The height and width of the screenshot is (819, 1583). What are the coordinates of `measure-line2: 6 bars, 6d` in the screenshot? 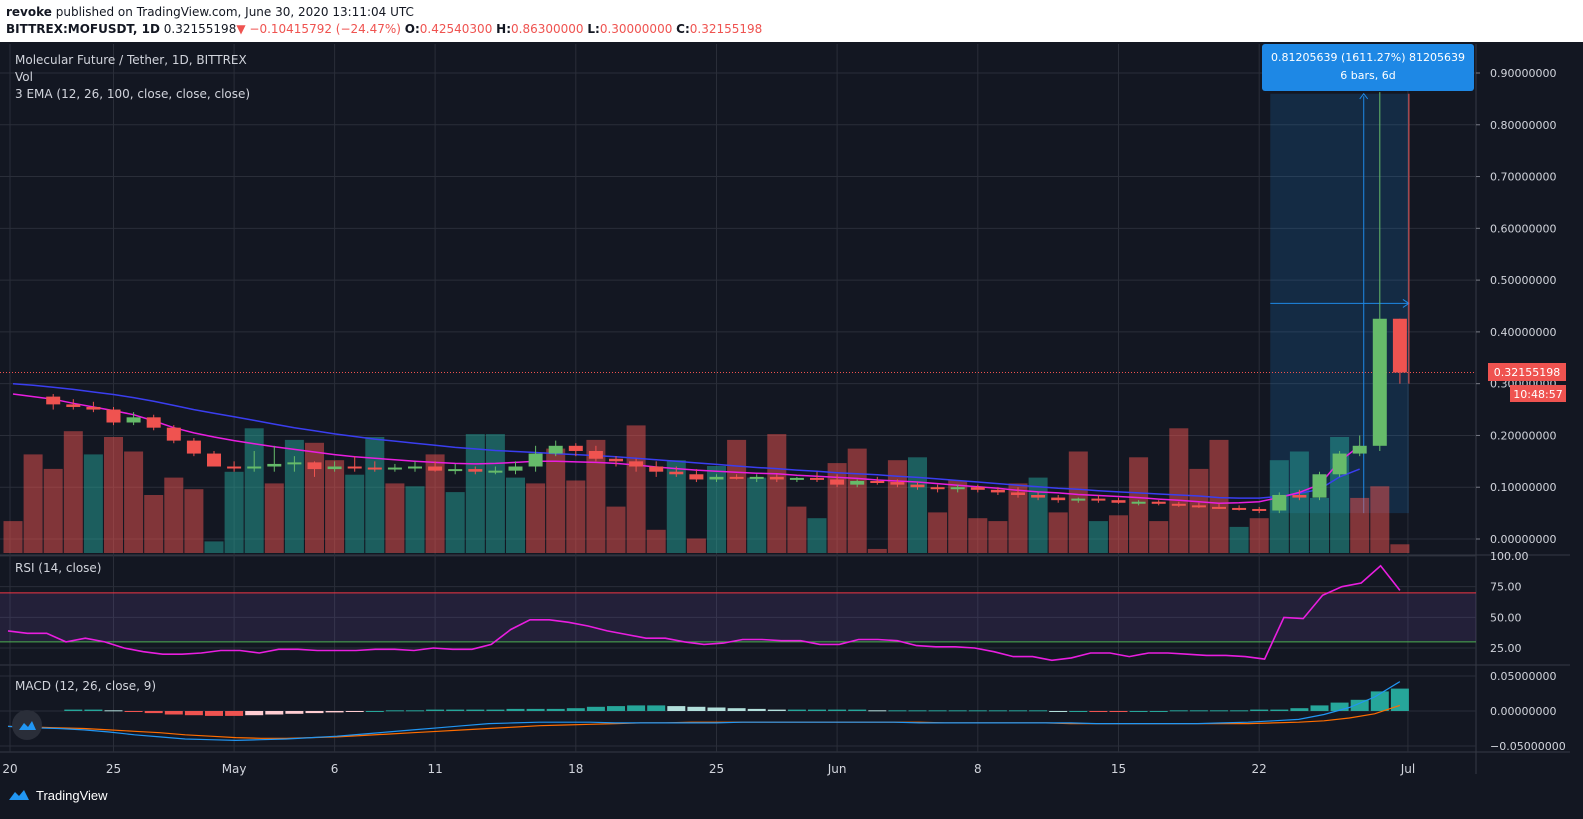 It's located at (1367, 75).